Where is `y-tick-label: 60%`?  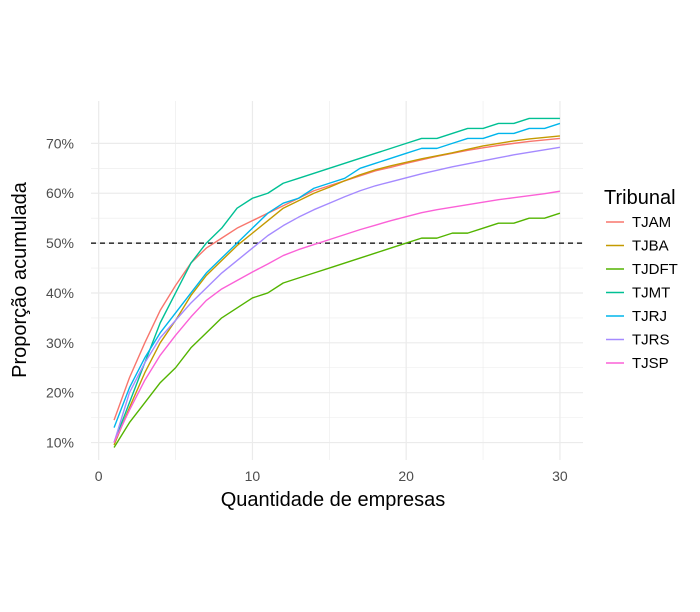 y-tick-label: 60% is located at coordinates (60, 193).